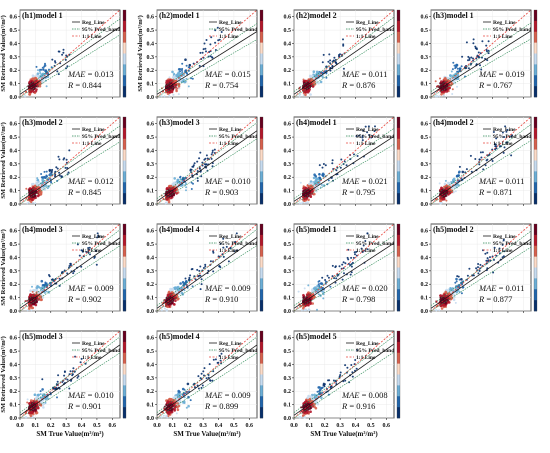 The height and width of the screenshot is (453, 550). What do you see at coordinates (3, 374) in the screenshot?
I see `y-axis-label: SM Retrieved Value(m³/m³)` at bounding box center [3, 374].